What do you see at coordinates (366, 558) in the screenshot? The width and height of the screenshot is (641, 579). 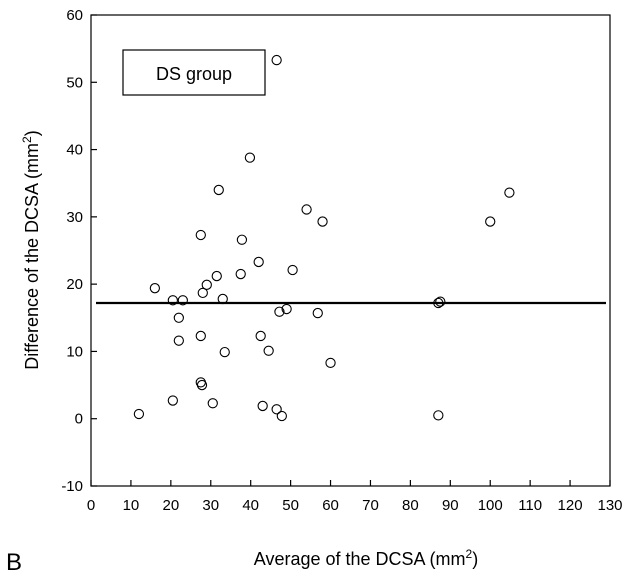 I see `x-axis-title: Average of the DCSA (mm2)` at bounding box center [366, 558].